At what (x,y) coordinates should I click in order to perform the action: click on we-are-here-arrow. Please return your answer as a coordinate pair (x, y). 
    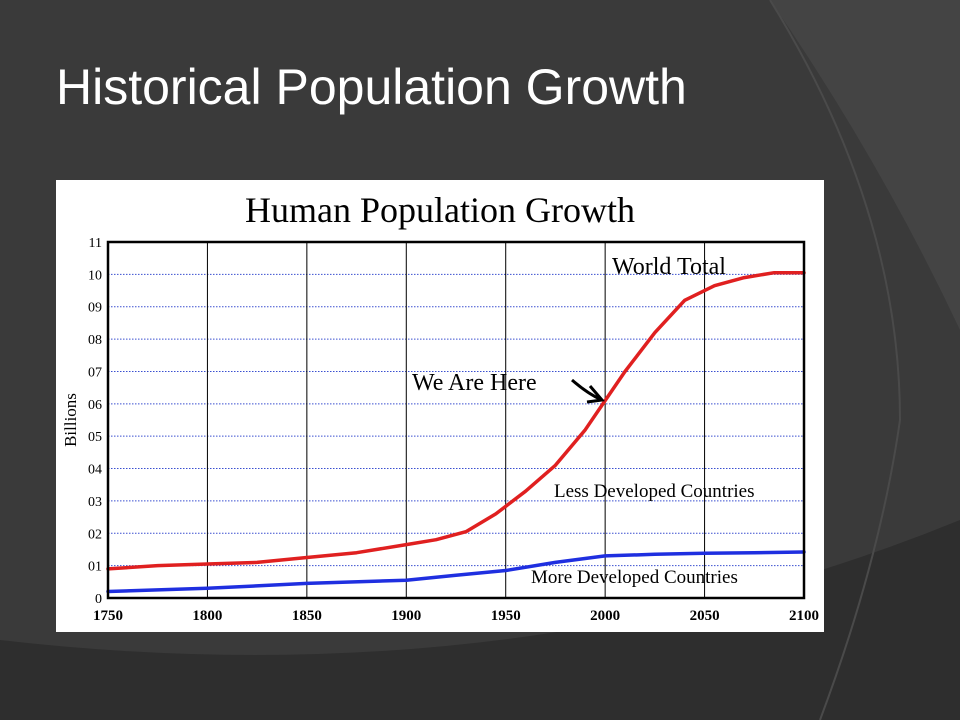
    Looking at the image, I should click on (588, 391).